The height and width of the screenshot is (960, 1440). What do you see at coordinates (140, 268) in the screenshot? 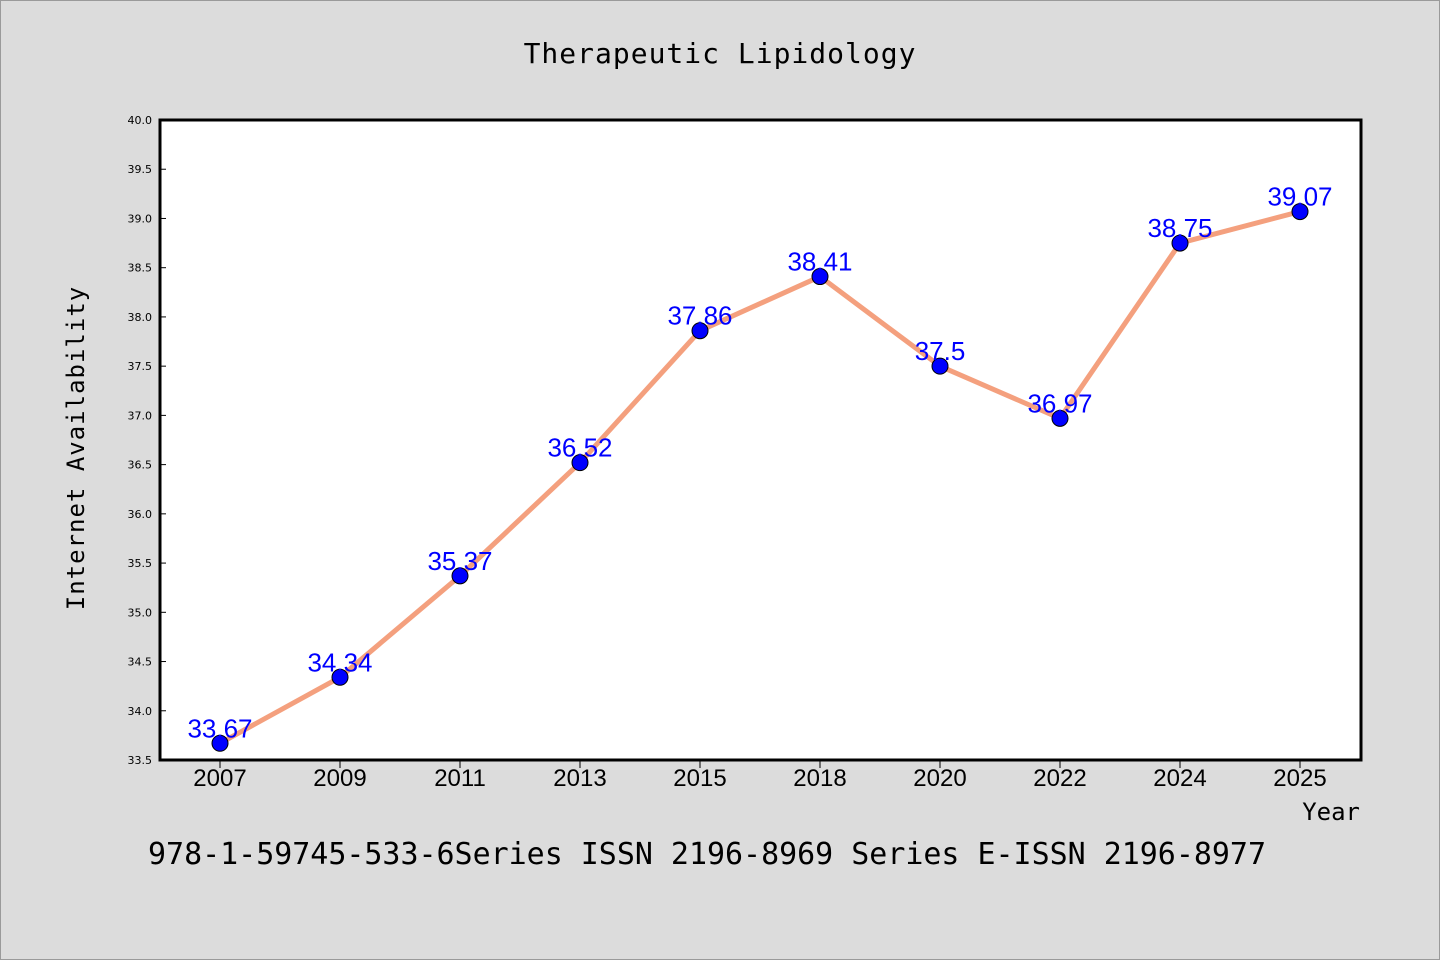
I see `y-tick-label: 38.5` at bounding box center [140, 268].